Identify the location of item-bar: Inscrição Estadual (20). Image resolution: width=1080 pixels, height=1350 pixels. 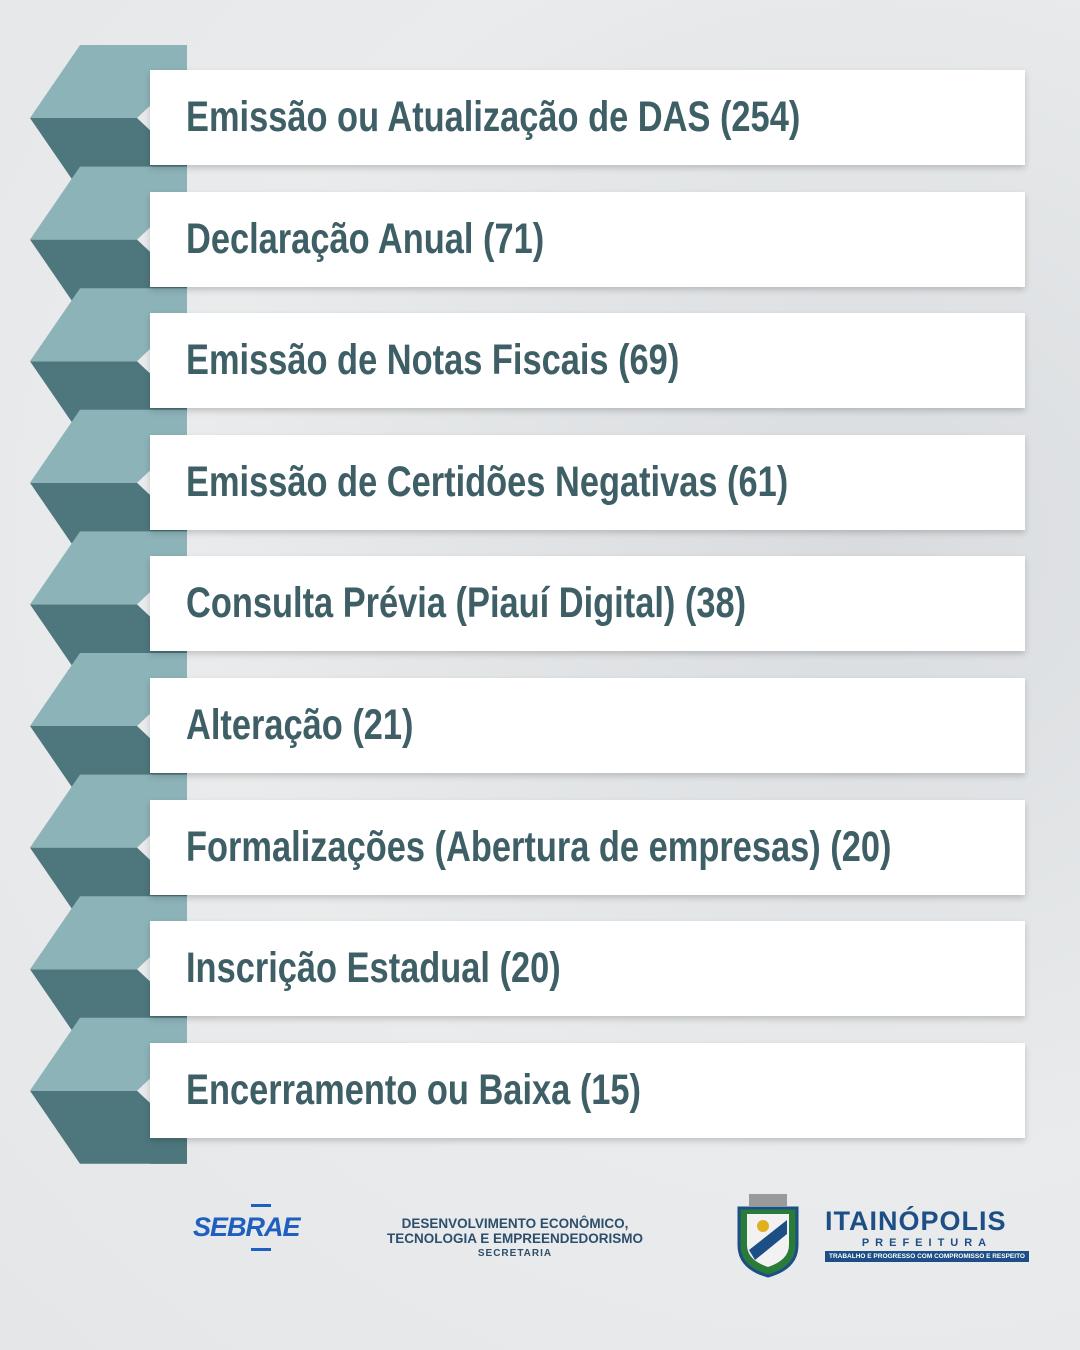
(587, 969).